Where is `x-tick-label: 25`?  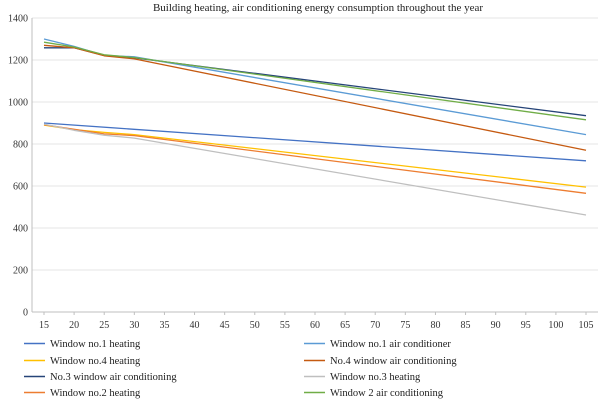 x-tick-label: 25 is located at coordinates (104, 325).